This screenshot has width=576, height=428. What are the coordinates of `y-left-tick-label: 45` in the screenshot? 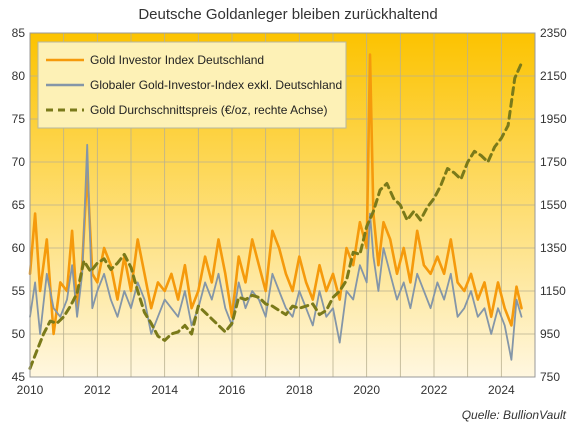 It's located at (19, 377).